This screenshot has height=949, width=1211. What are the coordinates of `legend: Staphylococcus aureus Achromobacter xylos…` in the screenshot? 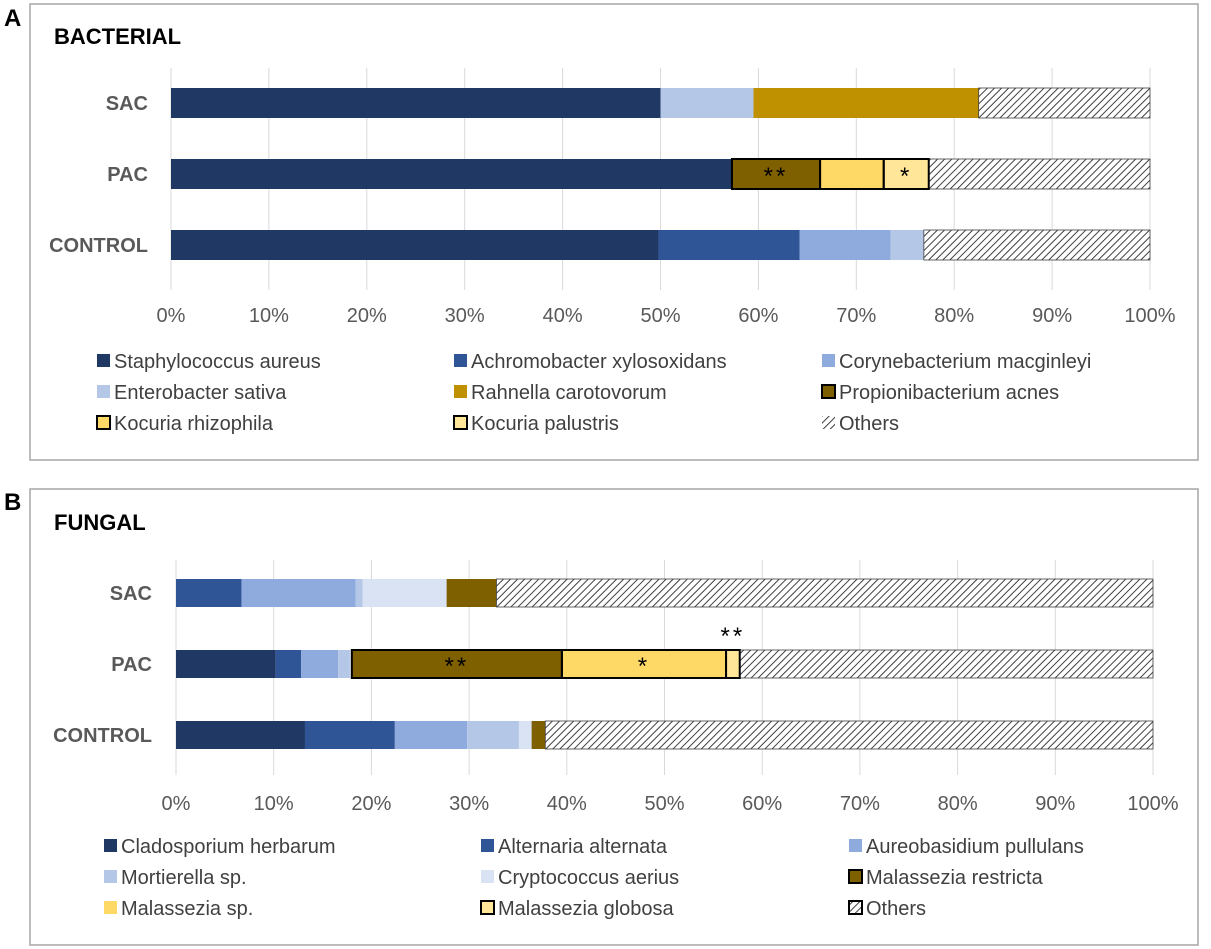 It's located at (593, 393).